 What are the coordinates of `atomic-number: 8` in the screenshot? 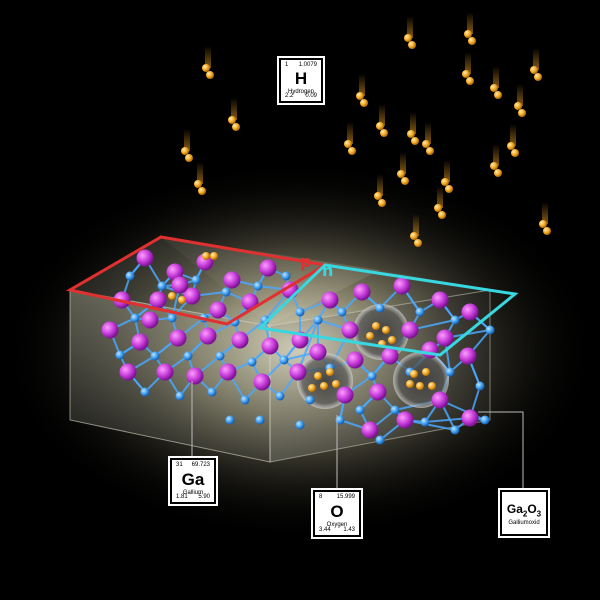 It's located at (320, 497).